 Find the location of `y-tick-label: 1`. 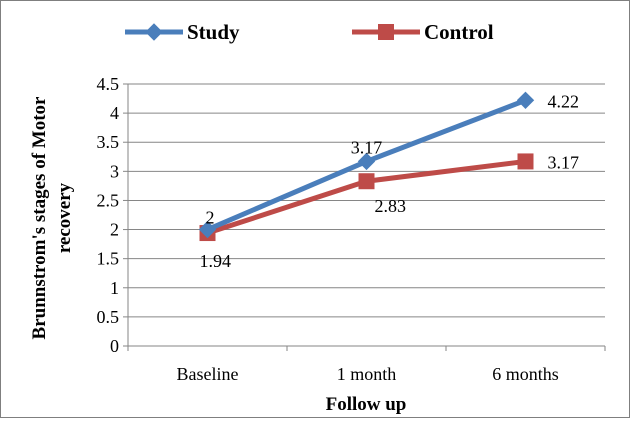

y-tick-label: 1 is located at coordinates (114, 288).